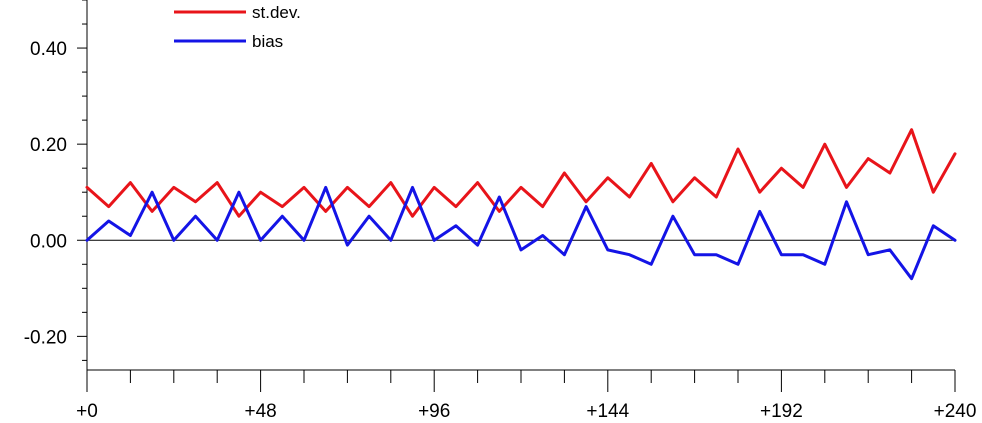 The height and width of the screenshot is (423, 982). What do you see at coordinates (607, 411) in the screenshot?
I see `x-tick-label: +144` at bounding box center [607, 411].